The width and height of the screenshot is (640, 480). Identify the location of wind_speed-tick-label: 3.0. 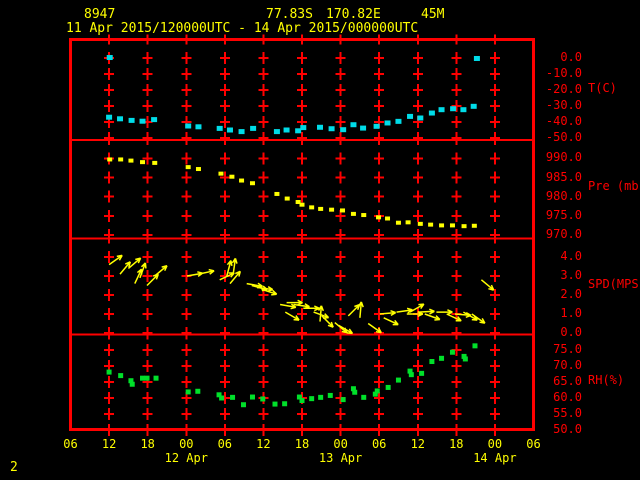
(571, 275).